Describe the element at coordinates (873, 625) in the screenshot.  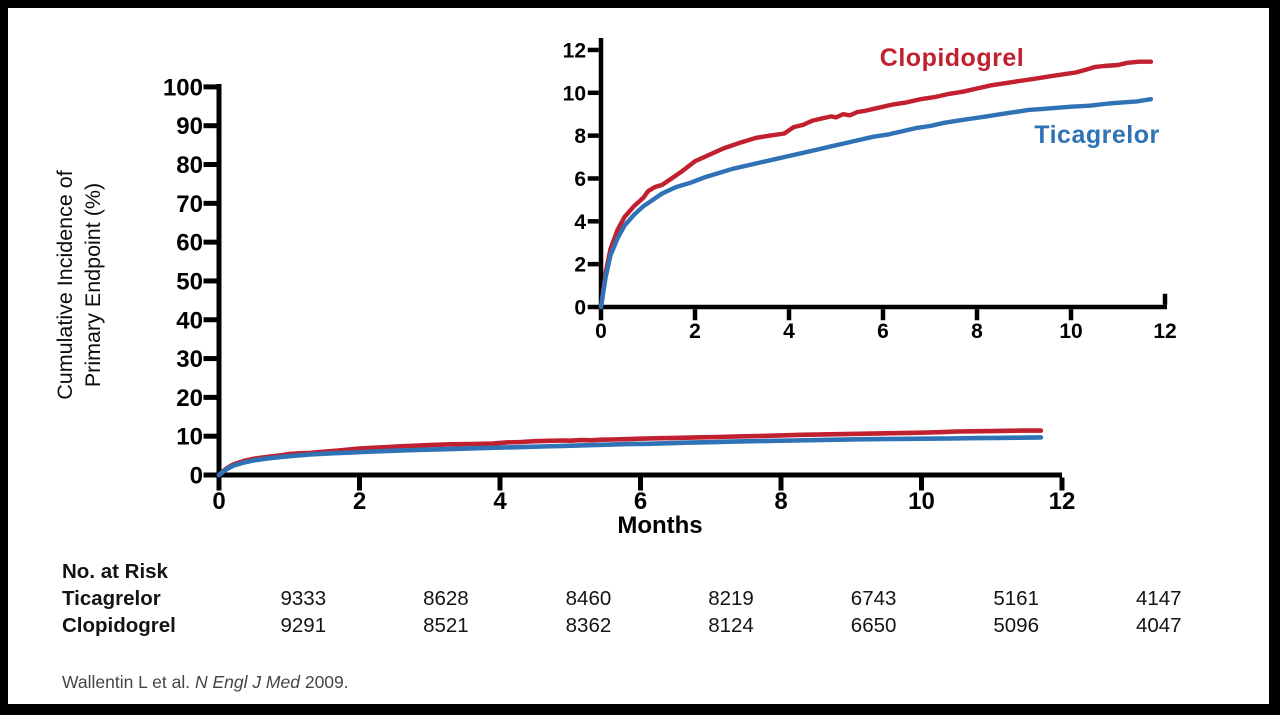
I see `risk-value: 6650` at that location.